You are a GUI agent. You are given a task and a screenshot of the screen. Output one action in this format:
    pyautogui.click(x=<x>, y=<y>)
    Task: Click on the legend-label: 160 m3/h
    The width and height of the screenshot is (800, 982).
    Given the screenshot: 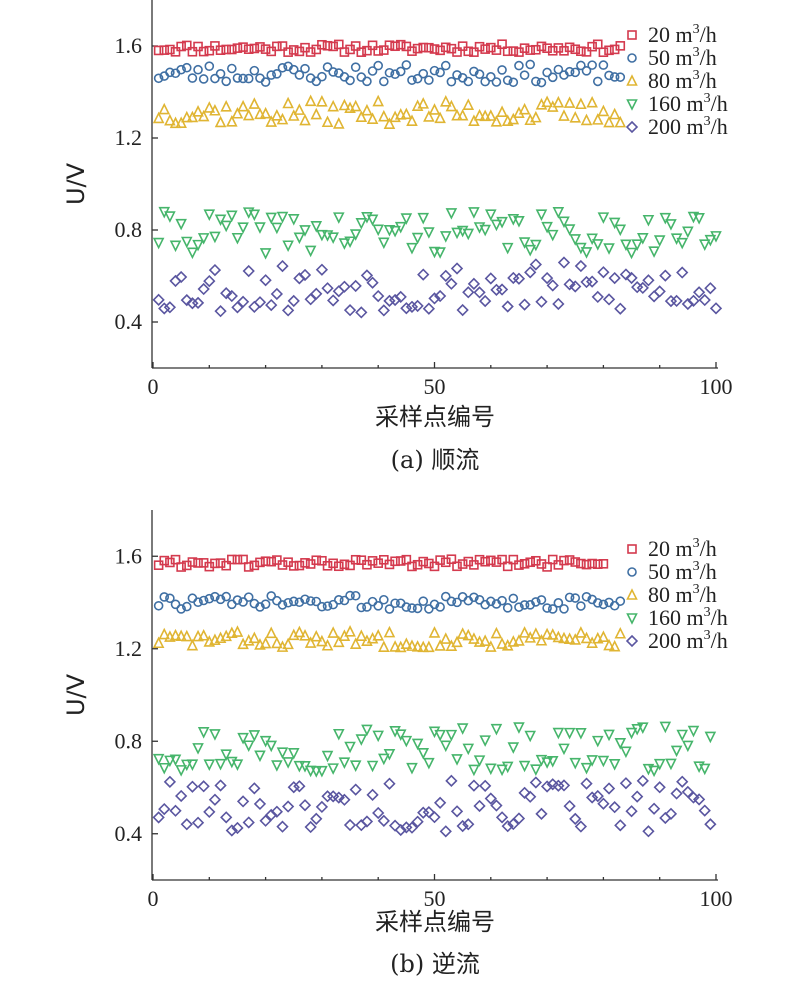 What is the action you would take?
    pyautogui.click(x=688, y=103)
    